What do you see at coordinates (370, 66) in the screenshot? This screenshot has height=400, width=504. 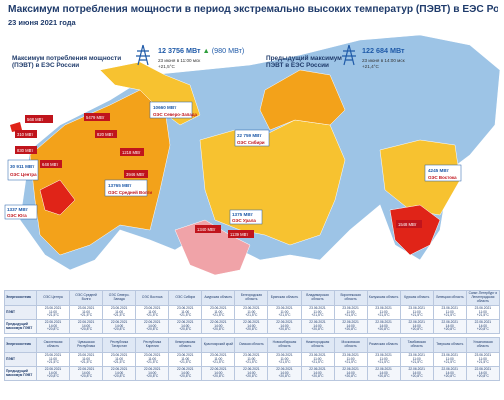 I see `kpi-right-line2: +21,4°С` at bounding box center [370, 66].